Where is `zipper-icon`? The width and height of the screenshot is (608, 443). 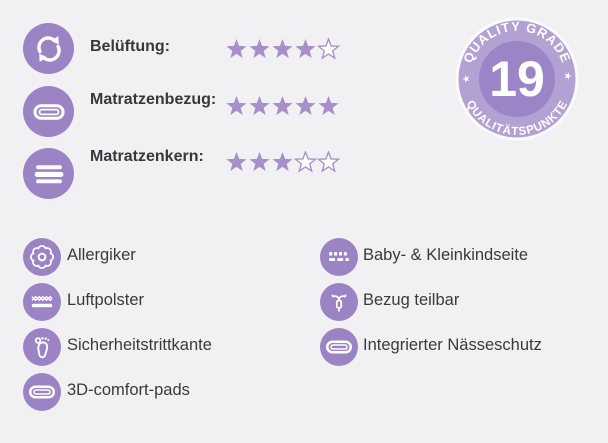 zipper-icon is located at coordinates (339, 302).